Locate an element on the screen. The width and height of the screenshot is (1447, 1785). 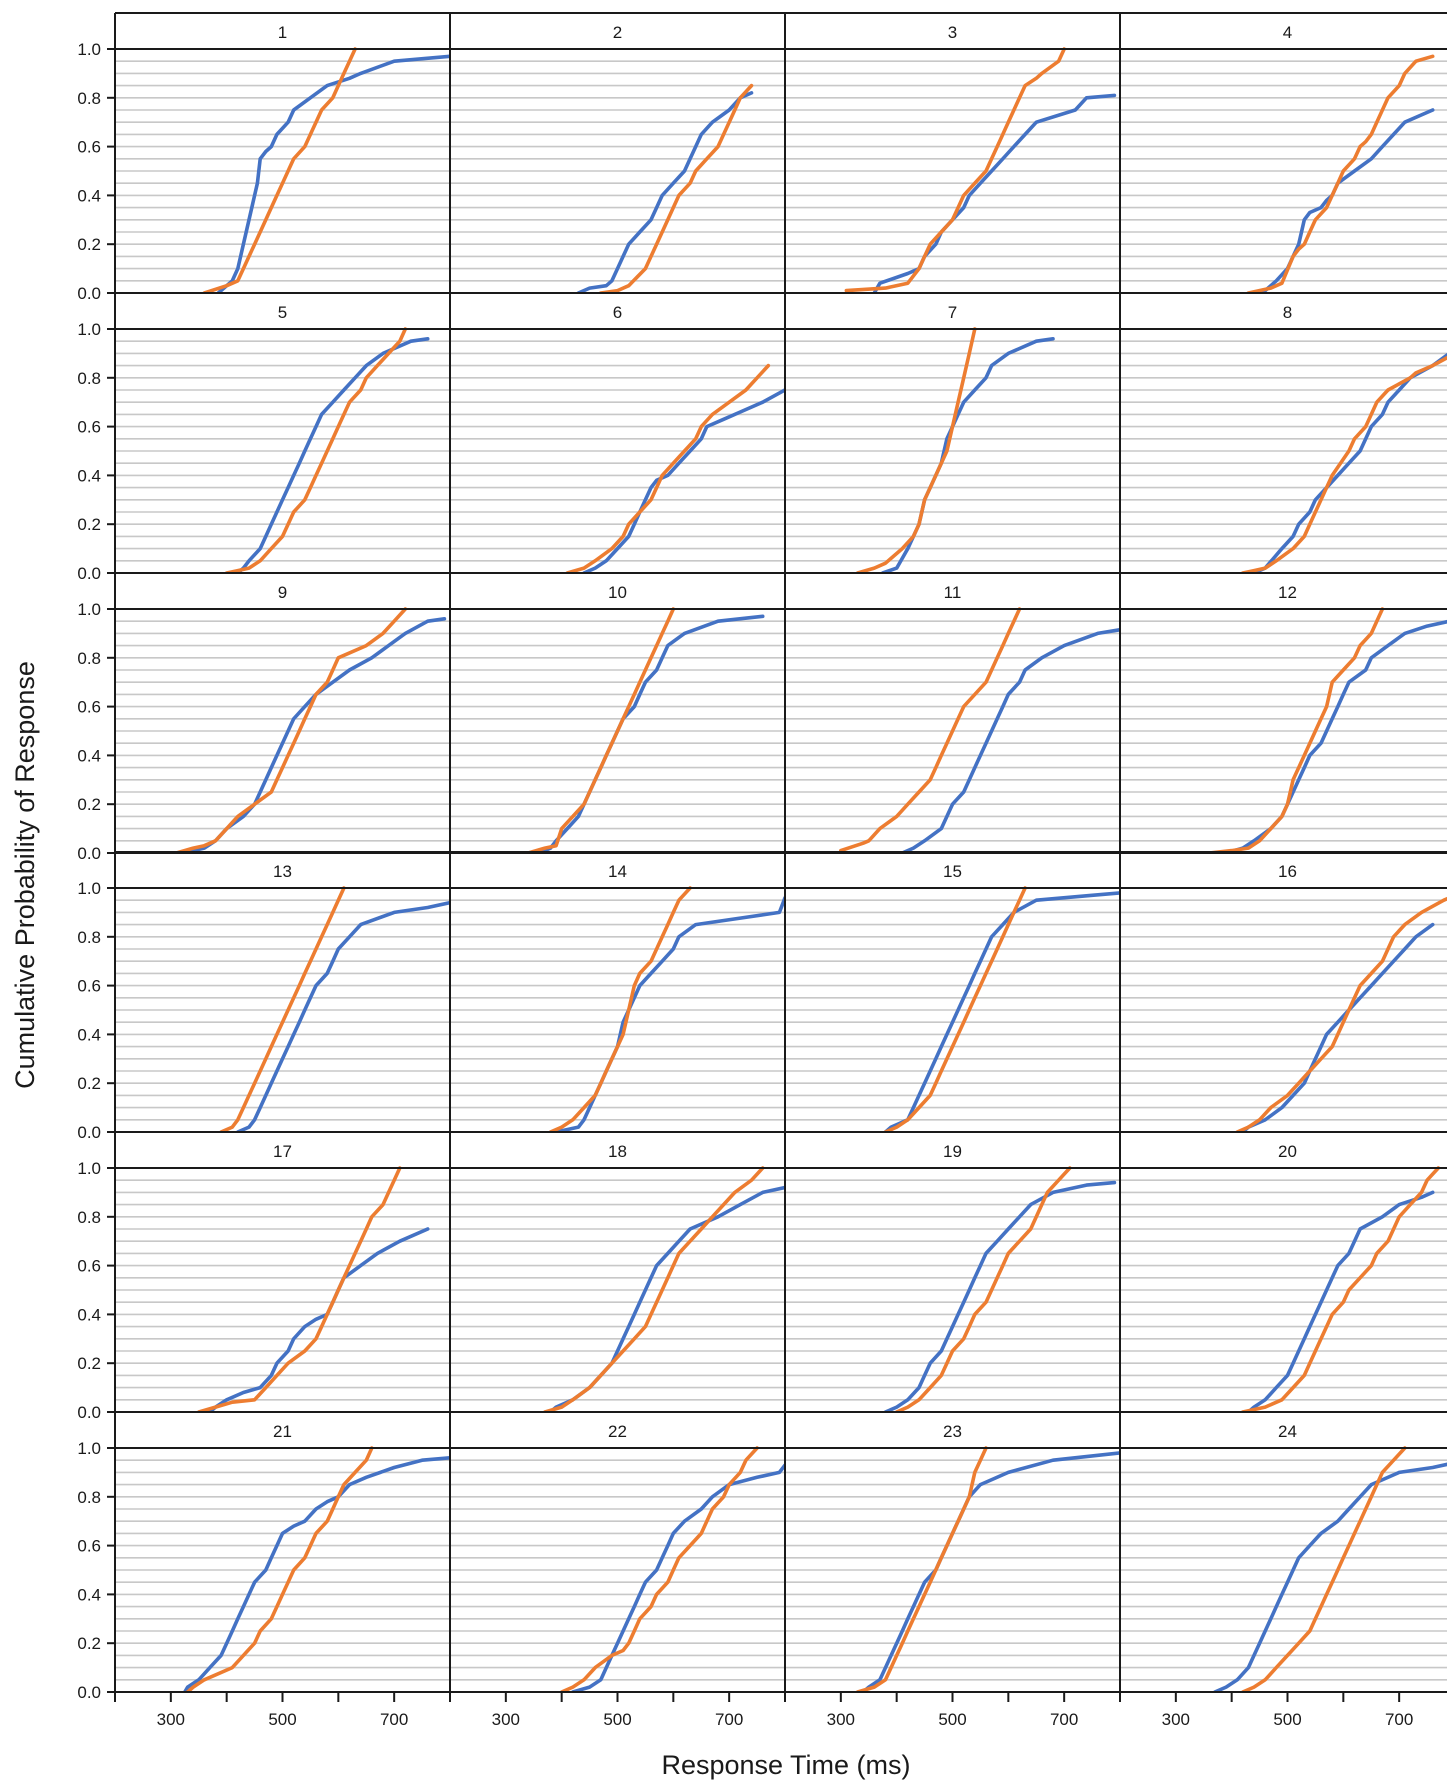
panel-14: 14 is located at coordinates (617, 992).